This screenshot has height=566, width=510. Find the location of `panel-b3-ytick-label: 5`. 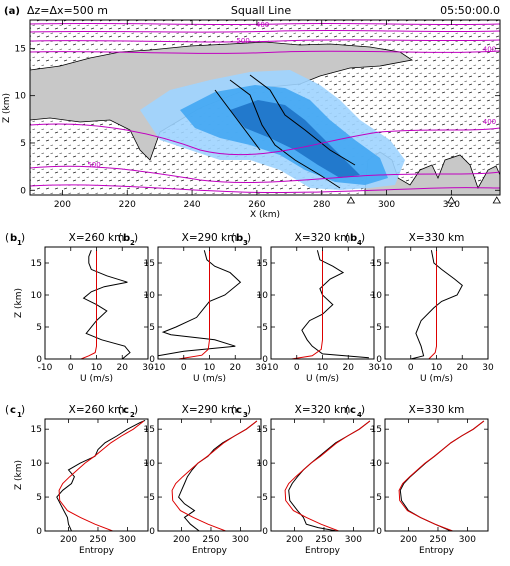

panel-b3-ytick-label: 5 is located at coordinates (265, 328).